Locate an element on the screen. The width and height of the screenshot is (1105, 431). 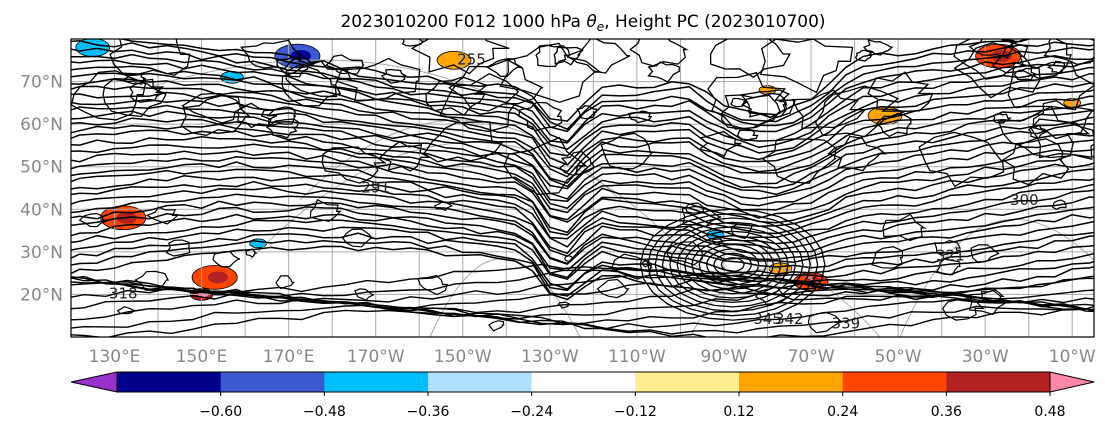
colorbar-label: −0.60 is located at coordinates (220, 412).